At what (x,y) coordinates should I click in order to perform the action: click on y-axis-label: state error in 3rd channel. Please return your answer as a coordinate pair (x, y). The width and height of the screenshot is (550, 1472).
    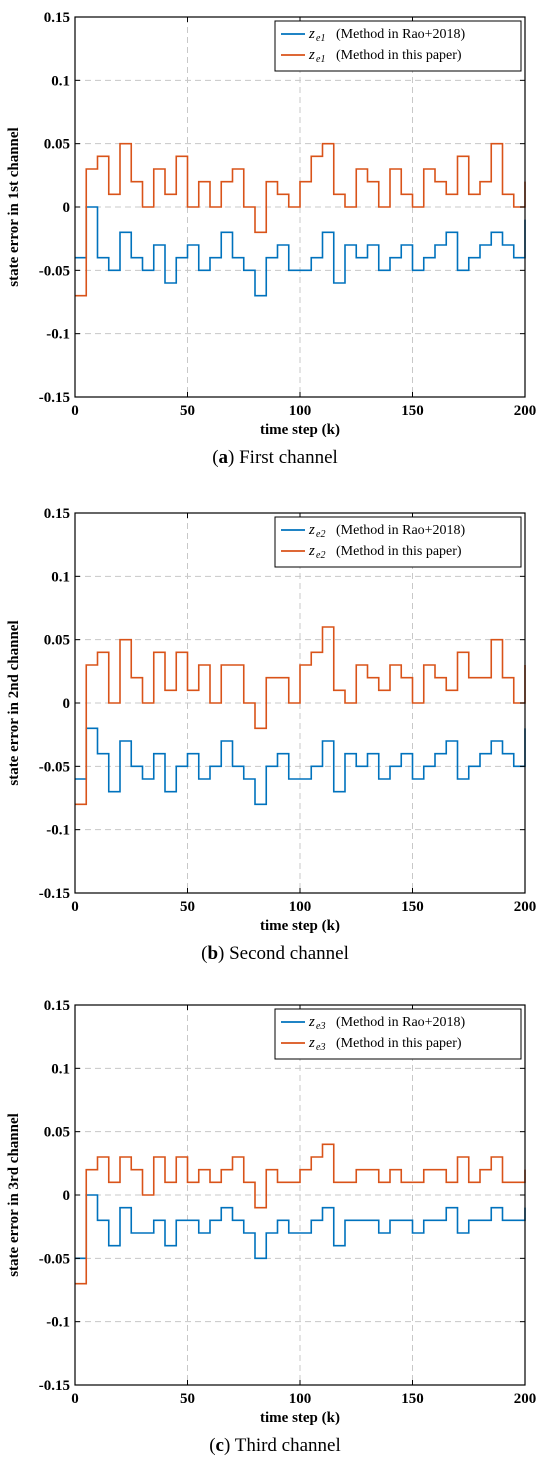
    Looking at the image, I should click on (14, 1195).